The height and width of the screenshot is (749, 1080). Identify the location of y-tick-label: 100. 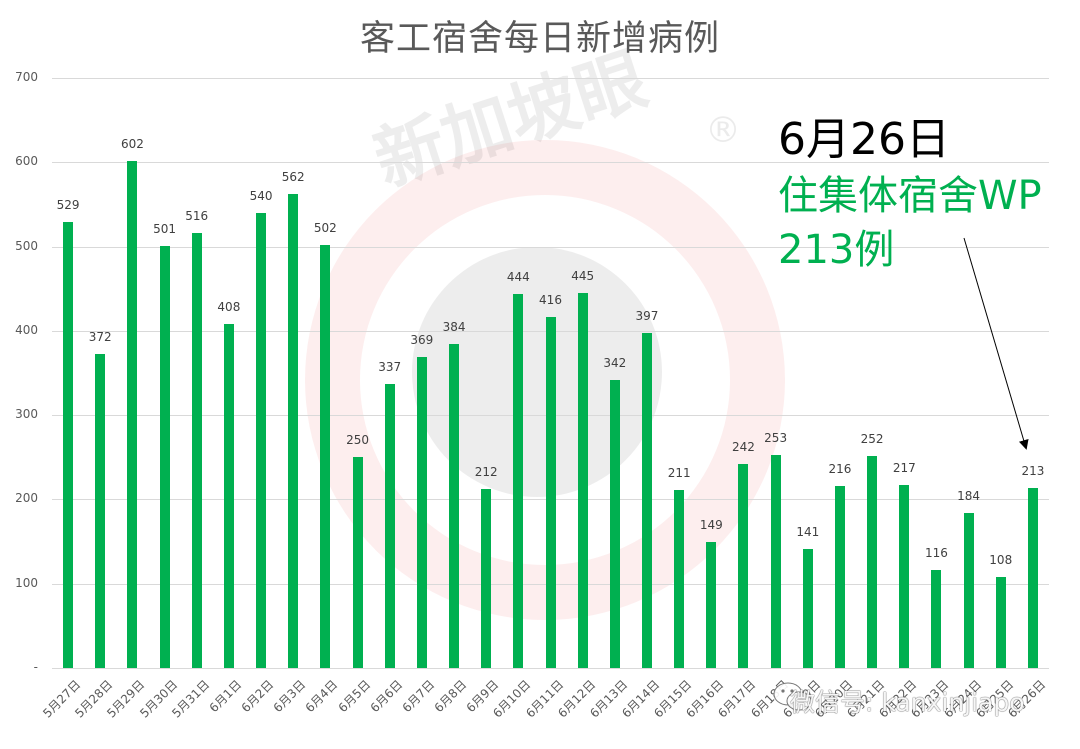
(26, 582).